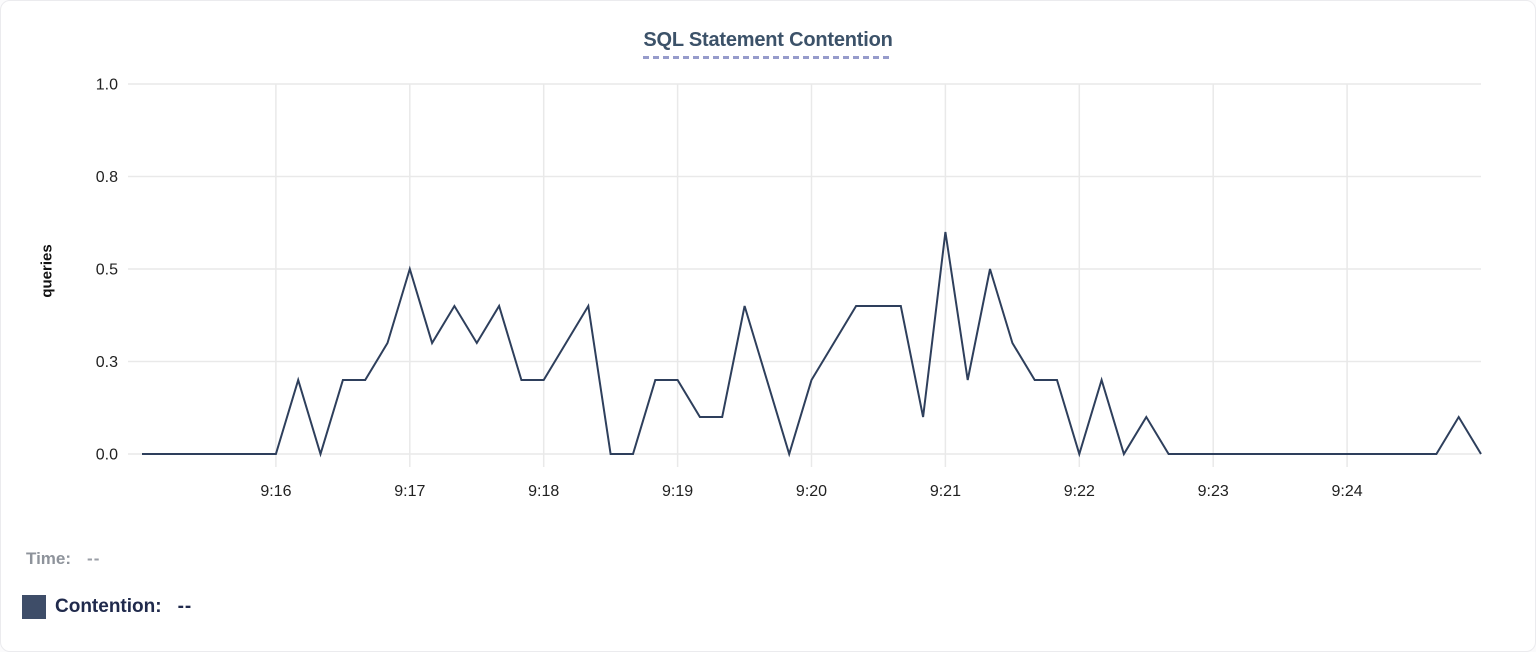 The image size is (1536, 652). Describe the element at coordinates (107, 455) in the screenshot. I see `y-axis-tick-label: 0.0` at that location.